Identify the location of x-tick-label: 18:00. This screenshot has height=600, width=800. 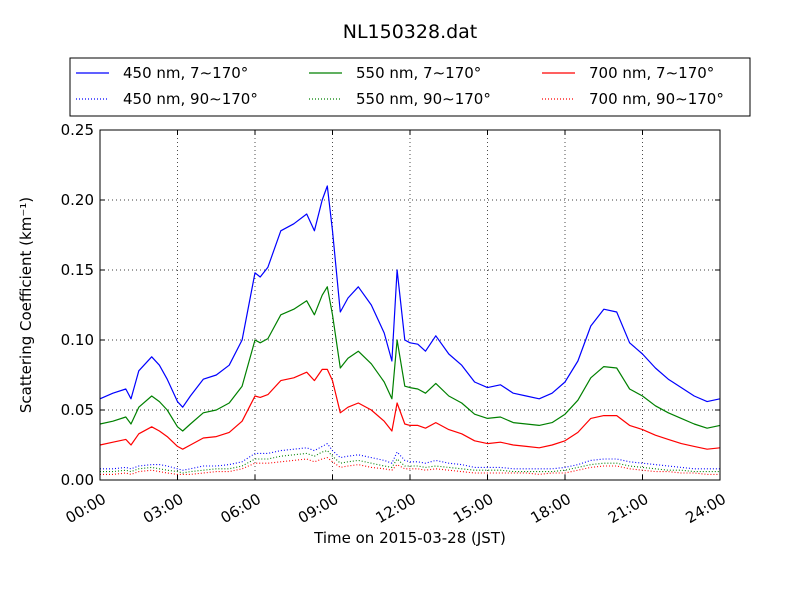
(551, 508).